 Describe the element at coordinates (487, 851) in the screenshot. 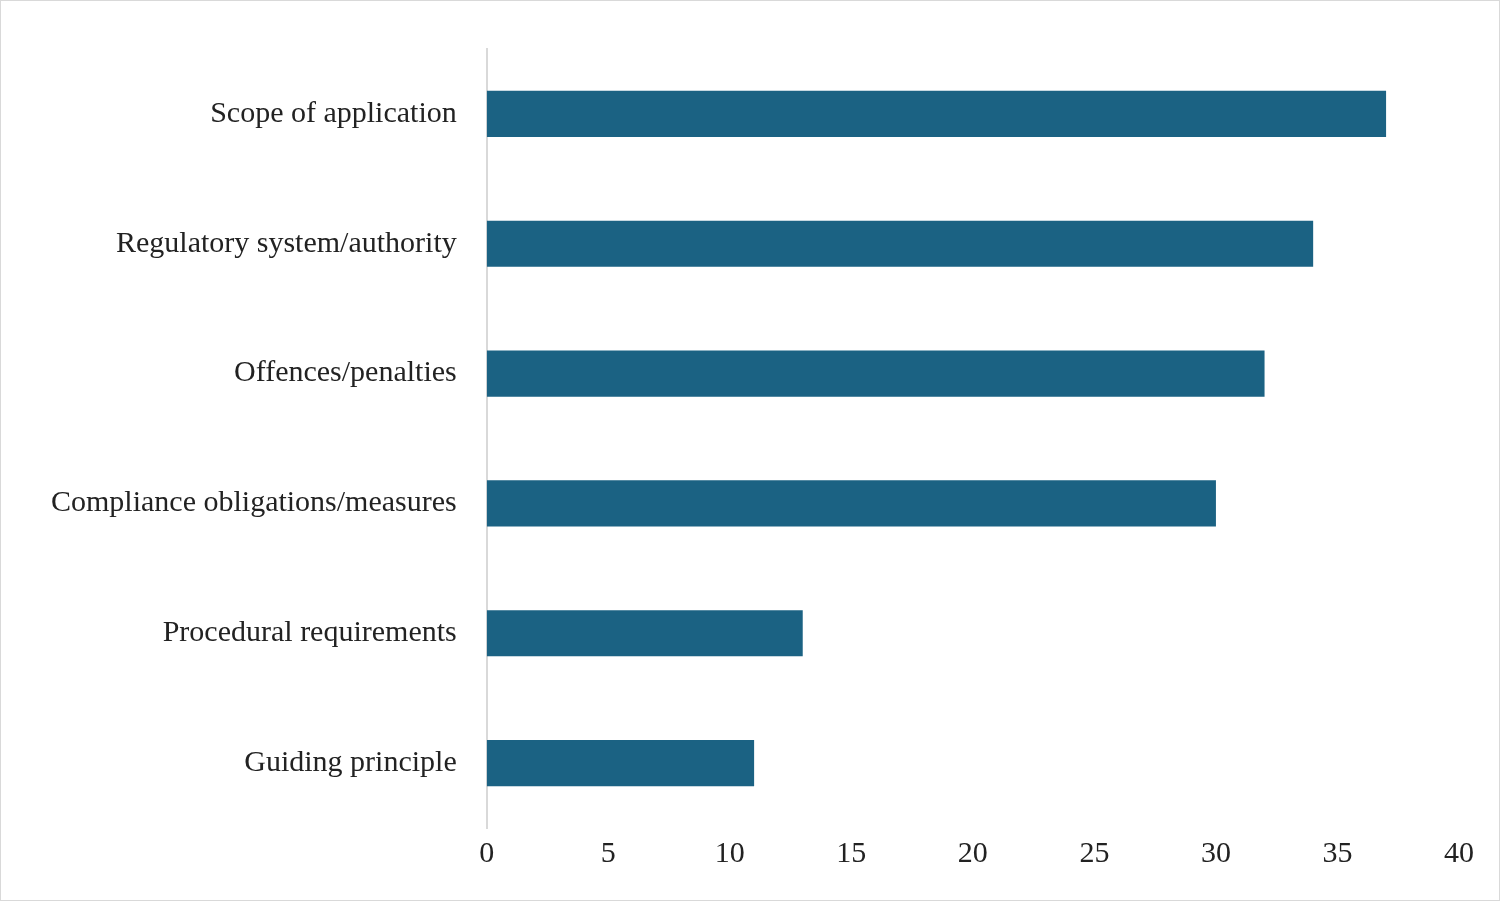

I see `x-tick-label: 0` at that location.